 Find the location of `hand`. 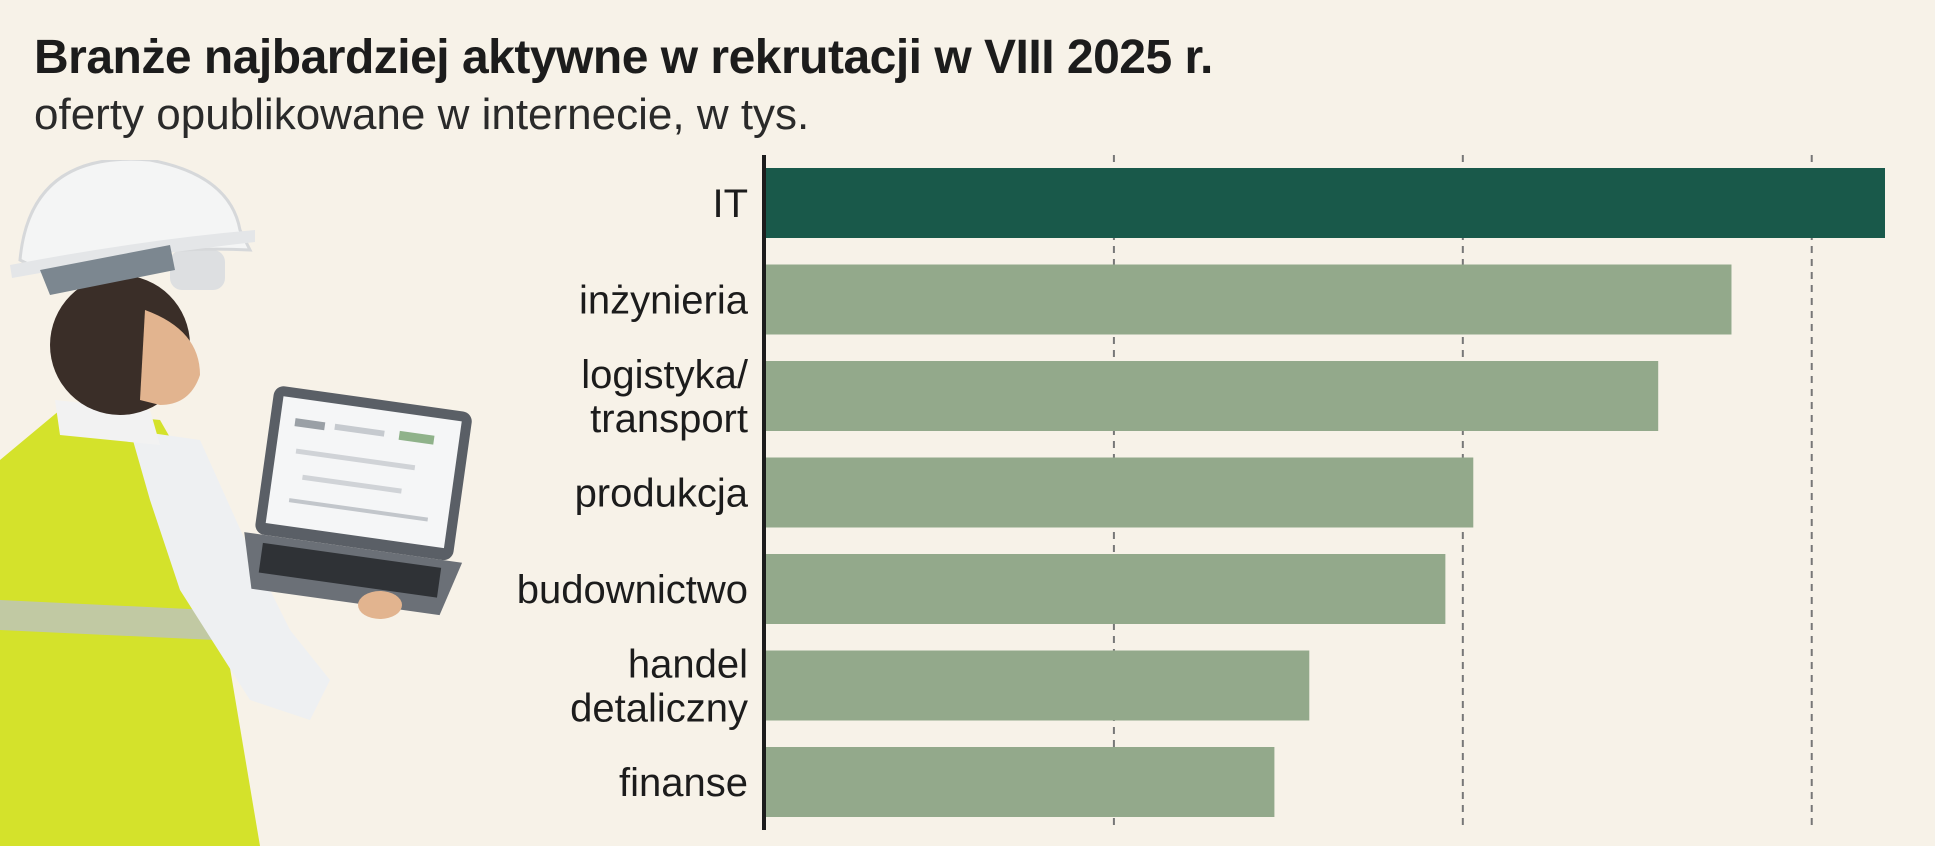

hand is located at coordinates (380, 605).